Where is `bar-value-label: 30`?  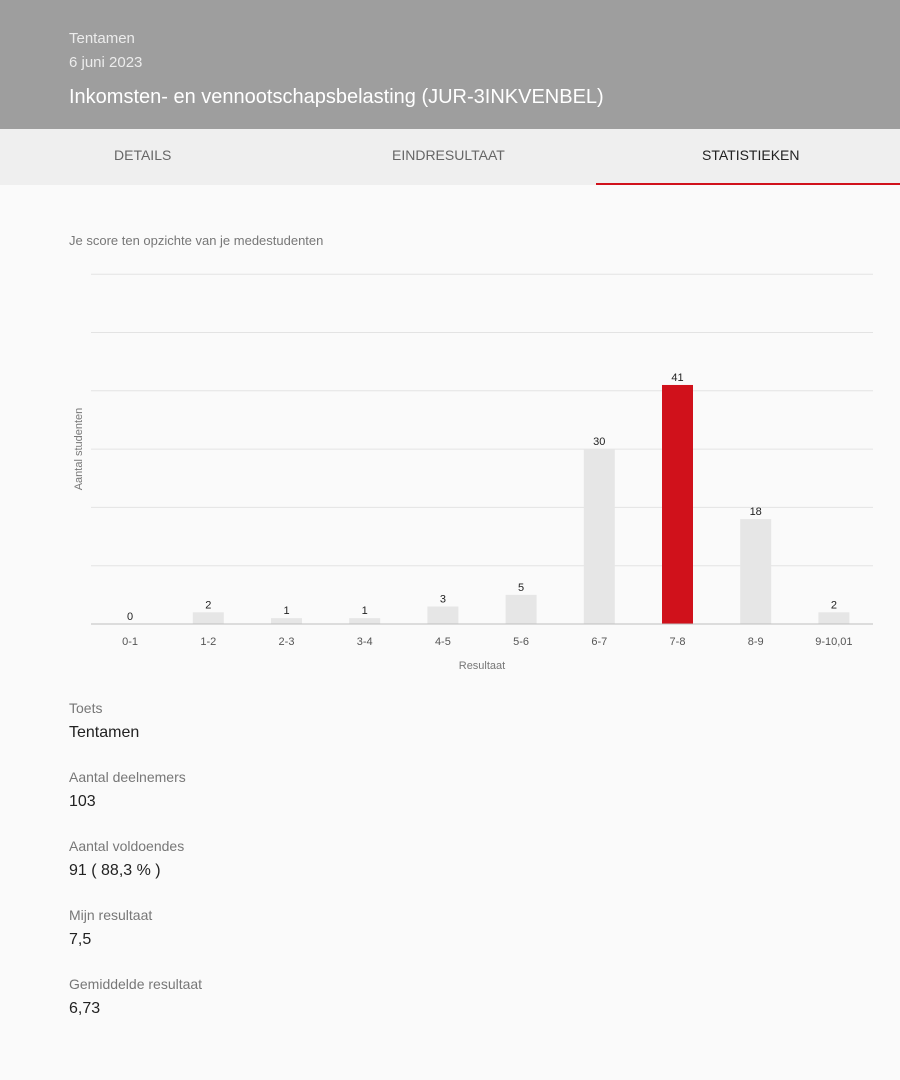
bar-value-label: 30 is located at coordinates (599, 442).